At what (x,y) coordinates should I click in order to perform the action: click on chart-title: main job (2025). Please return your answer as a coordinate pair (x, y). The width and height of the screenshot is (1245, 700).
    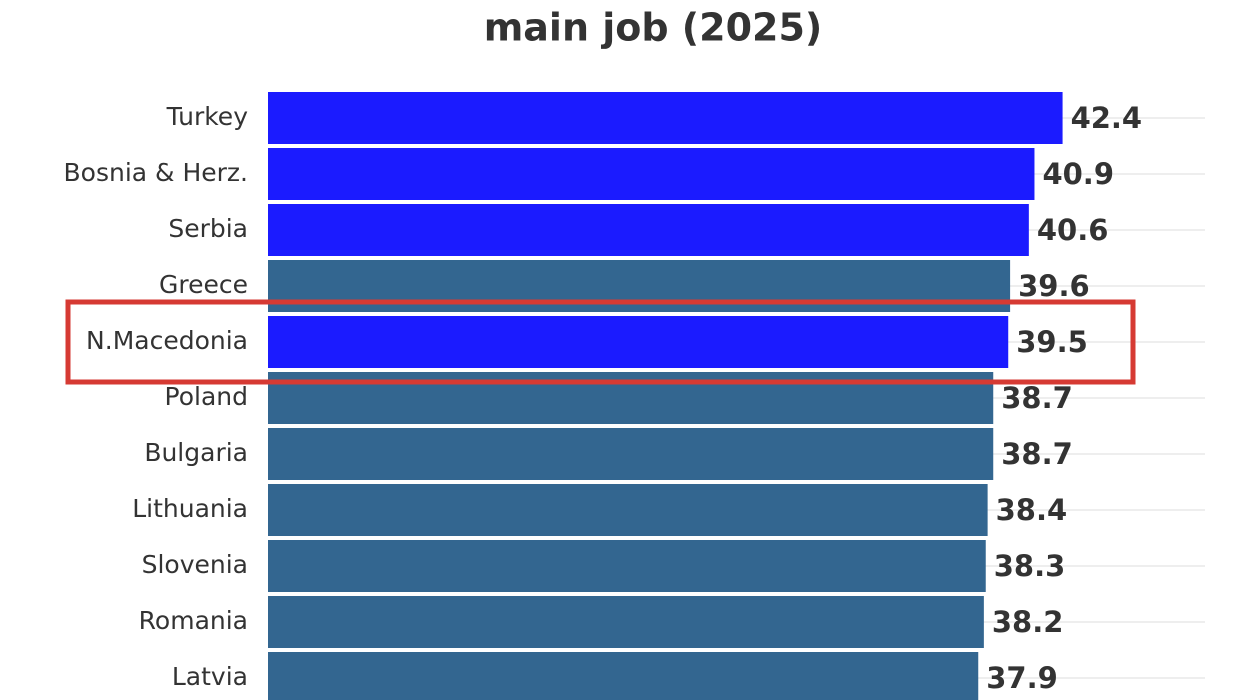
    Looking at the image, I should click on (653, 28).